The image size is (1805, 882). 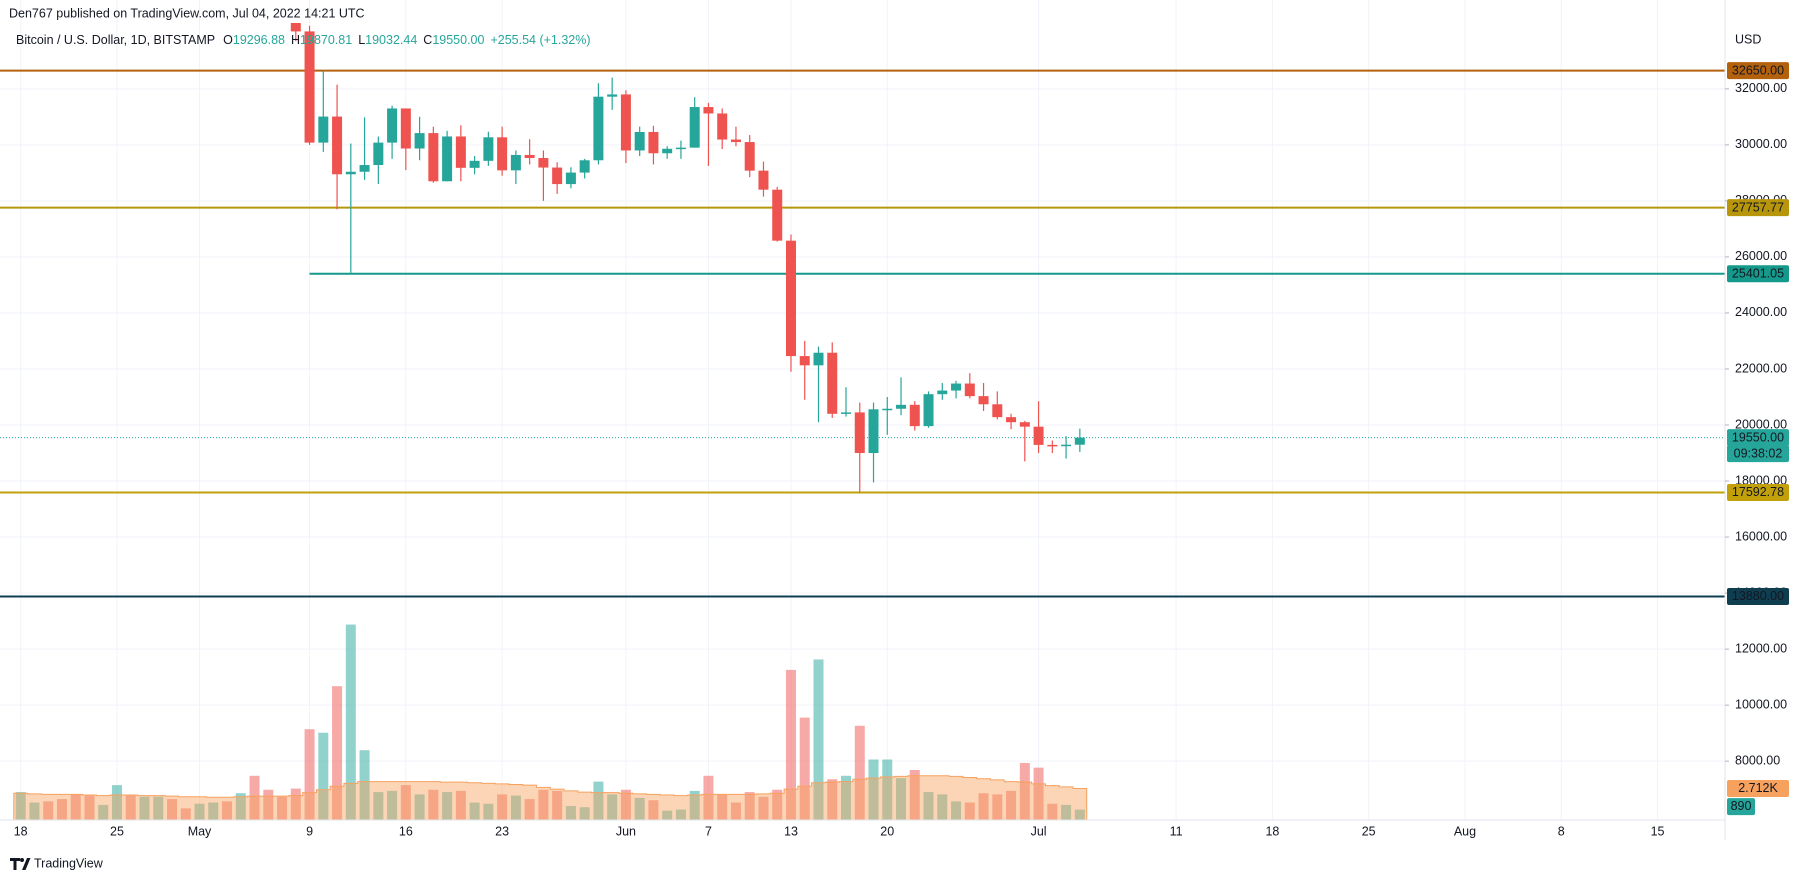 I want to click on y-tick-label: 22000.00, so click(x=1761, y=368).